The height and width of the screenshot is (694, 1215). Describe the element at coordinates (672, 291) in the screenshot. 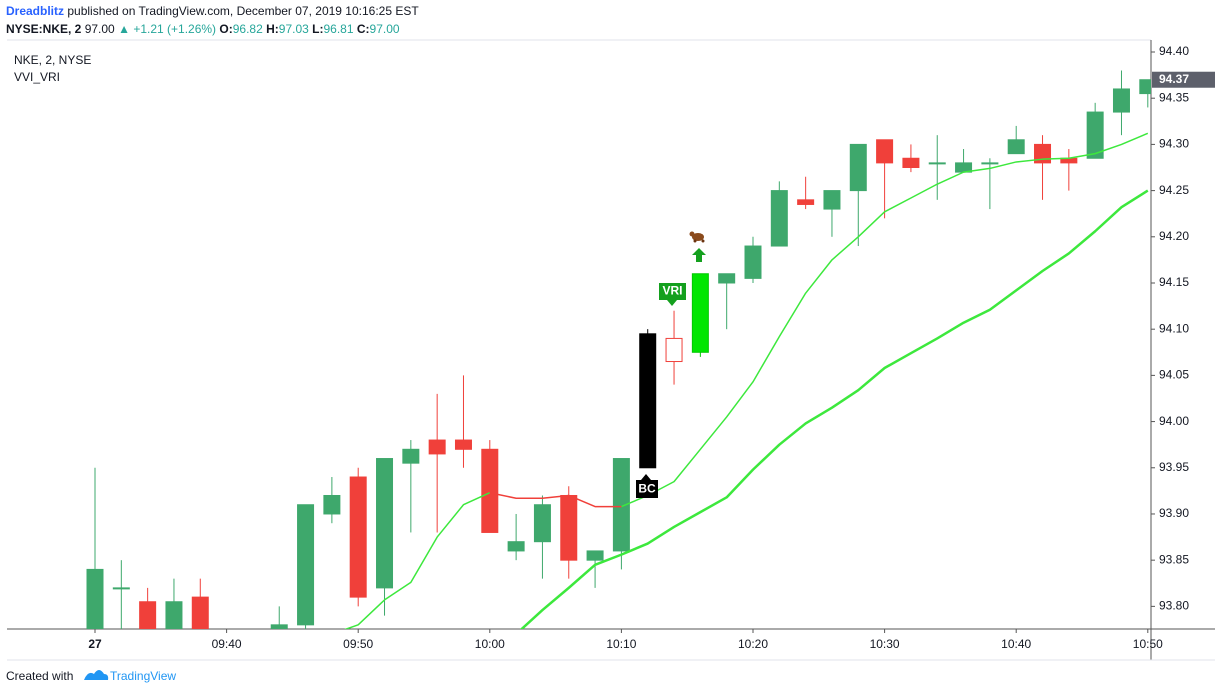

I see `vri-text: VRI` at that location.